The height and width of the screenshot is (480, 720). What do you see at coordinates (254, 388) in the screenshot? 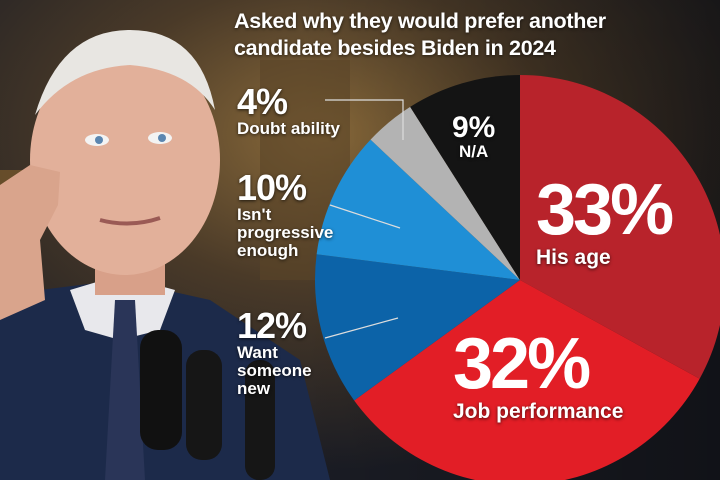
I see `caption-new-3: new` at bounding box center [254, 388].